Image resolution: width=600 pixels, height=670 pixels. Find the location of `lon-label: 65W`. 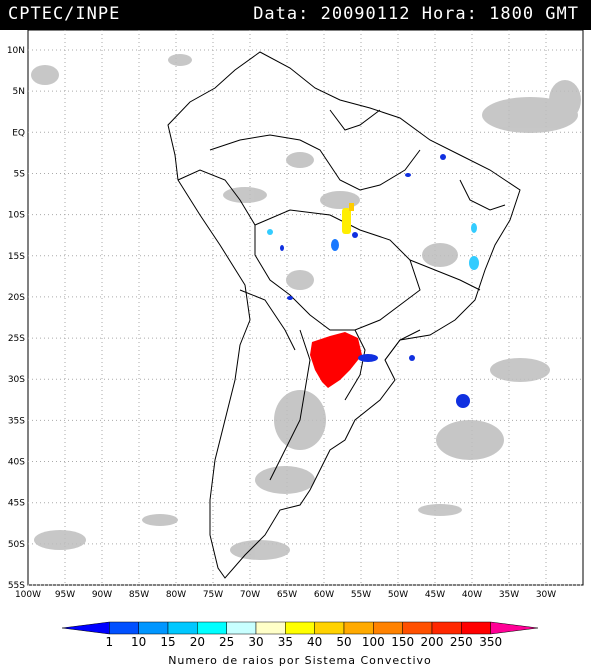

lon-label: 65W is located at coordinates (287, 595).